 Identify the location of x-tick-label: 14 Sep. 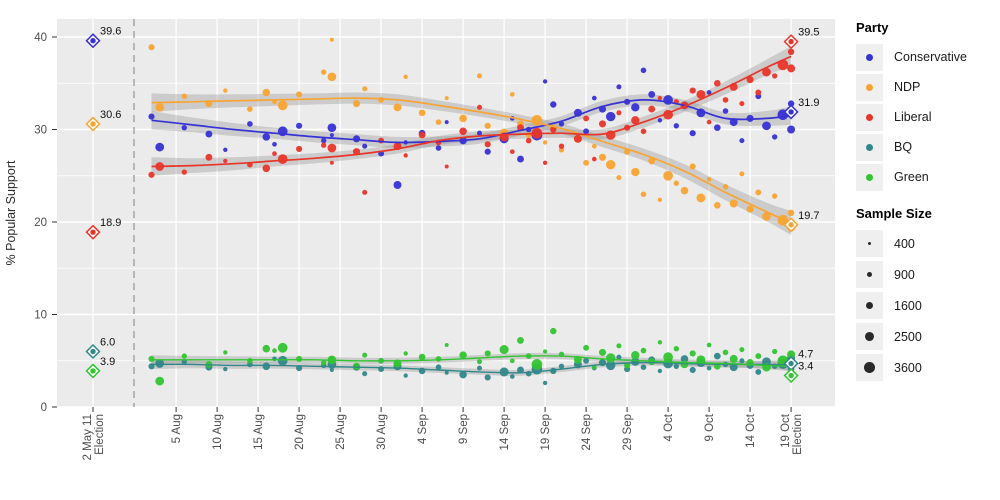
(505, 432).